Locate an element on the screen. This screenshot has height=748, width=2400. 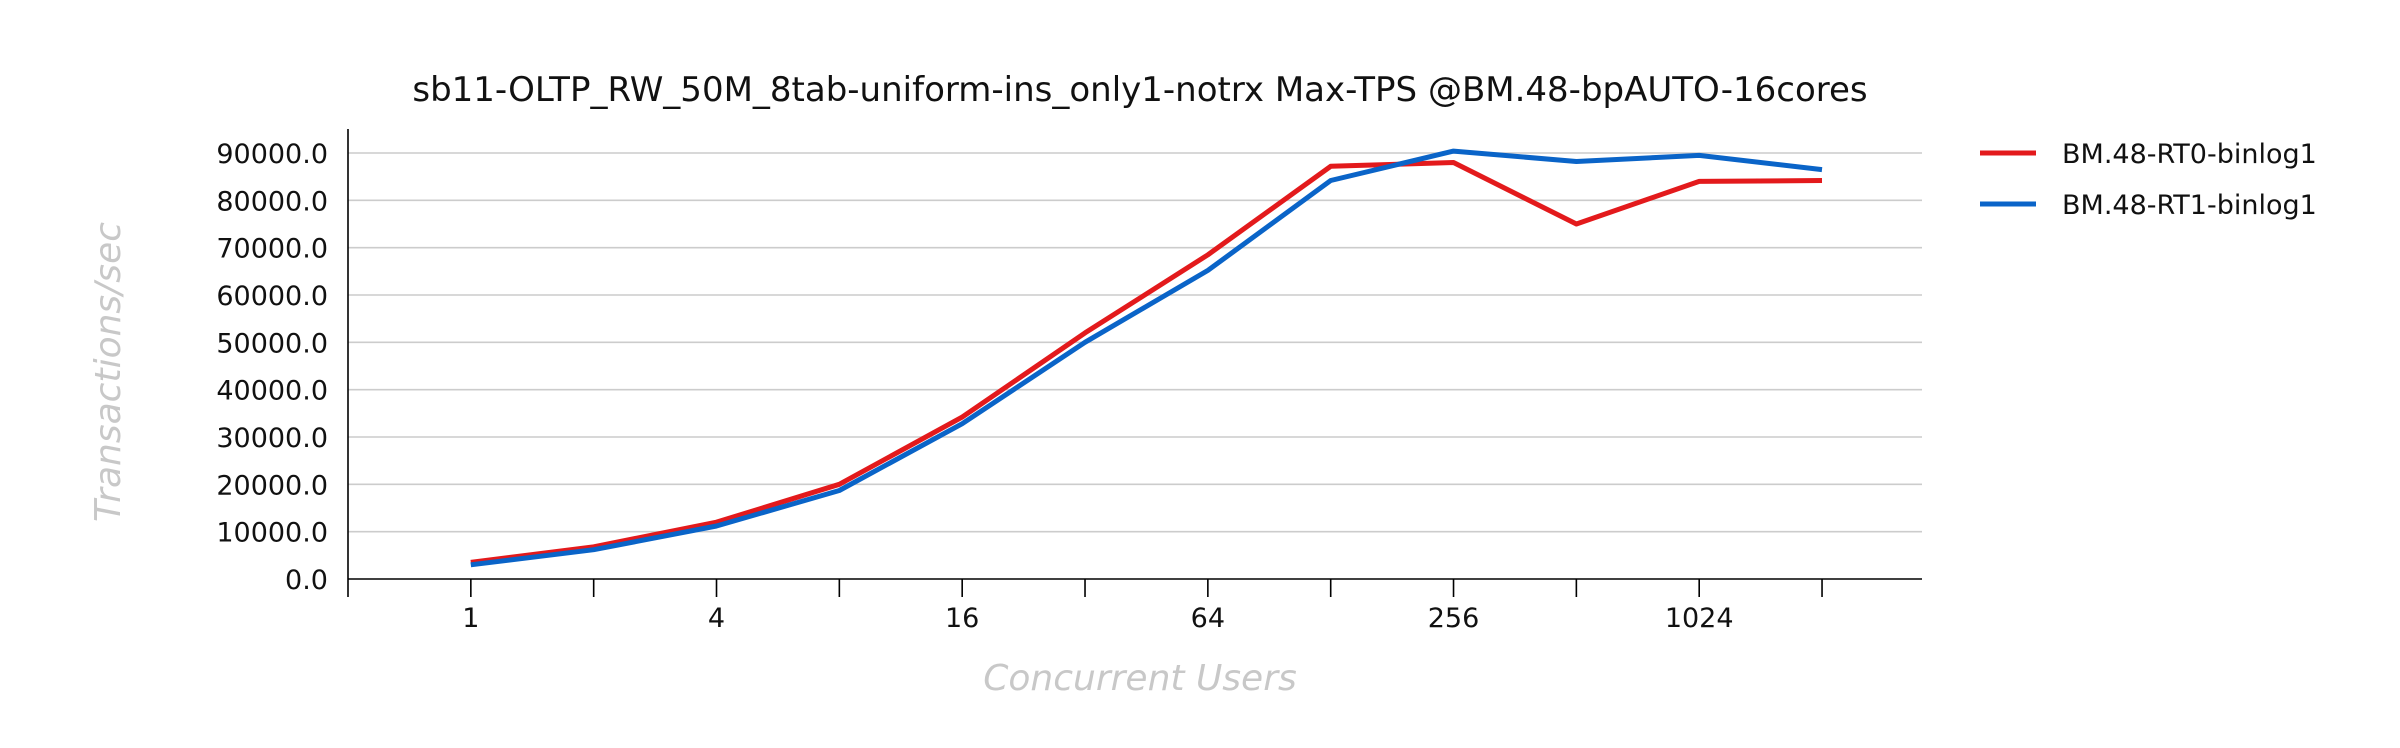
x-tick-label: 1 is located at coordinates (470, 618).